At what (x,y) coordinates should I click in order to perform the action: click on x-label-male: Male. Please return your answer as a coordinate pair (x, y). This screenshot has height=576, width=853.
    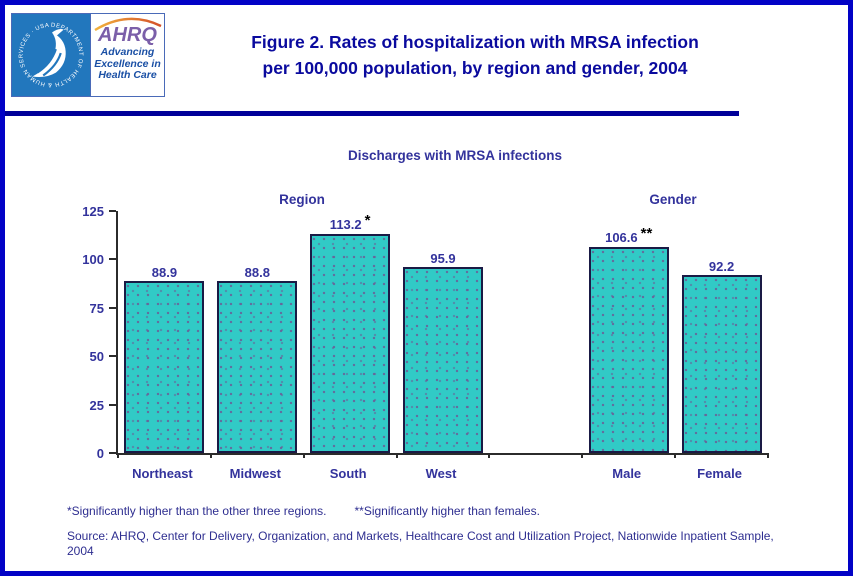
    Looking at the image, I should click on (627, 473).